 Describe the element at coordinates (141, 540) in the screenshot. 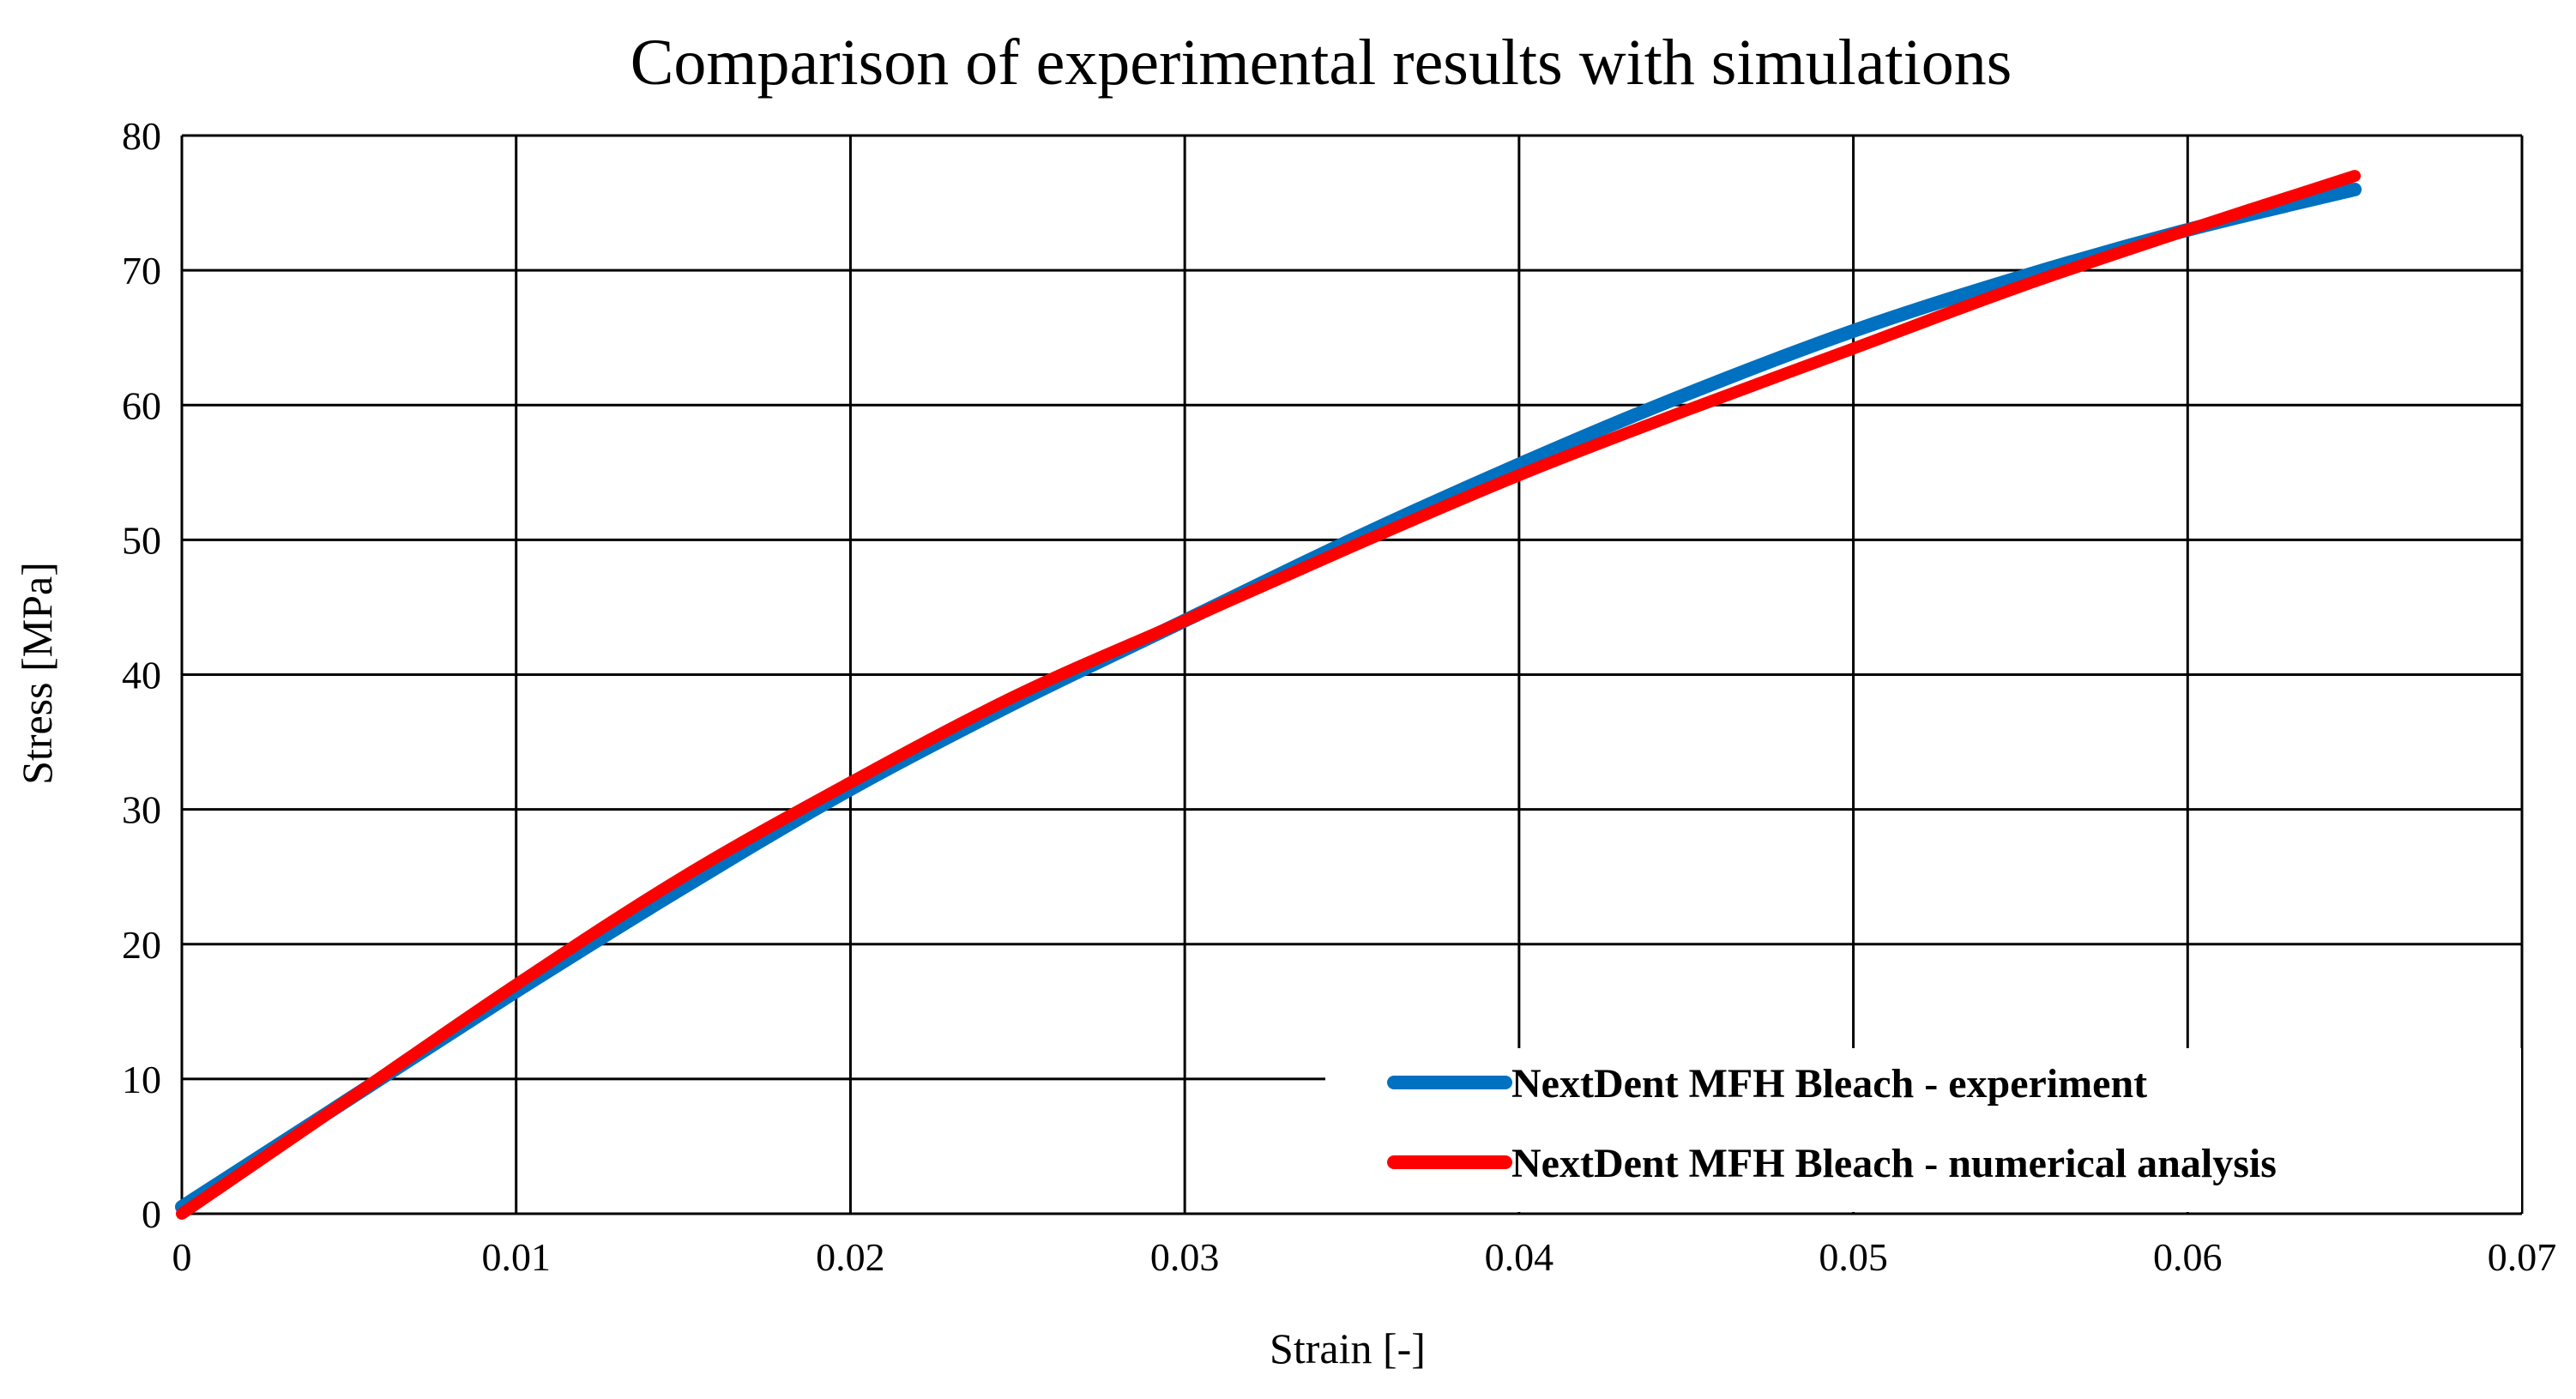

I see `y-tick-label: 50` at that location.